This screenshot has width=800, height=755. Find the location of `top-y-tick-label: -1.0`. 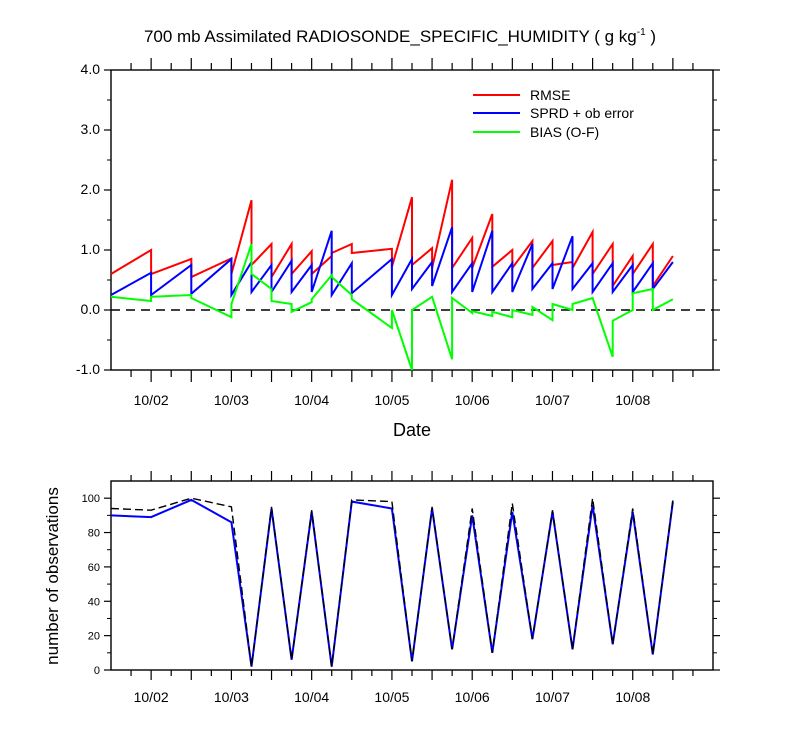

top-y-tick-label: -1.0 is located at coordinates (88, 369).